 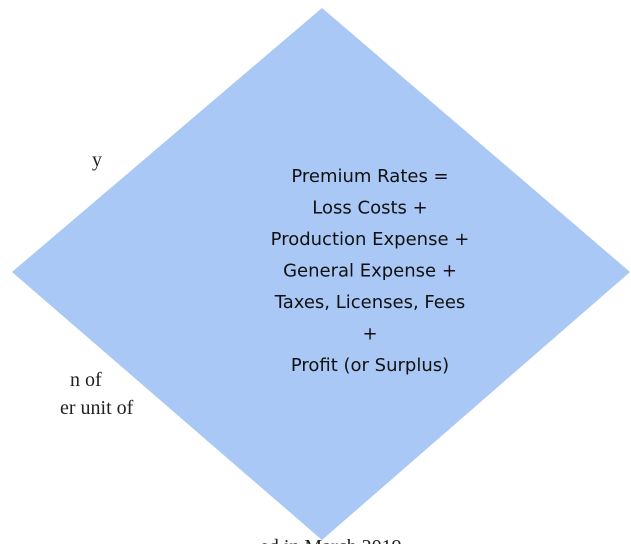 I want to click on diagram-line: Production Expense +, so click(x=370, y=239).